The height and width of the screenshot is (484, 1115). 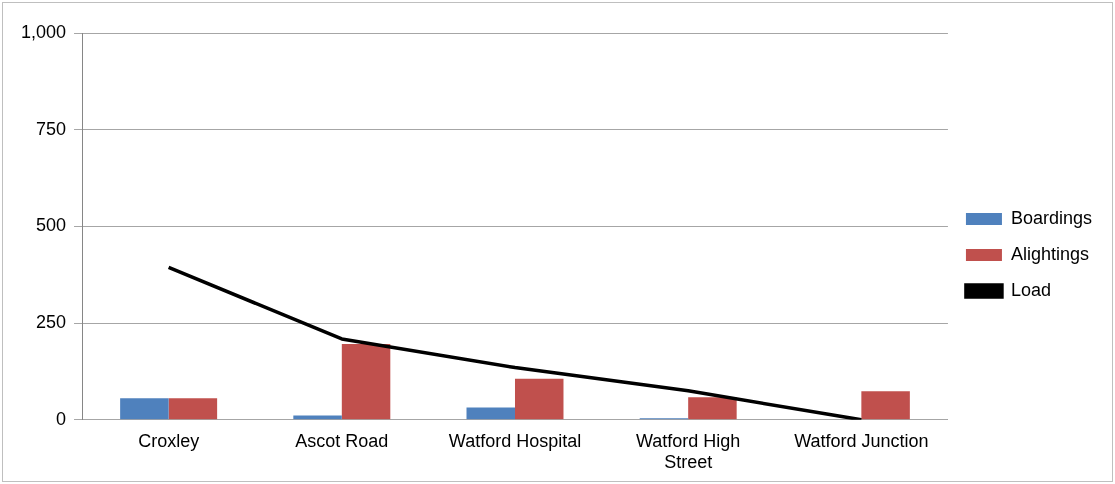 I want to click on legend-label: Alightings, so click(x=1049, y=253).